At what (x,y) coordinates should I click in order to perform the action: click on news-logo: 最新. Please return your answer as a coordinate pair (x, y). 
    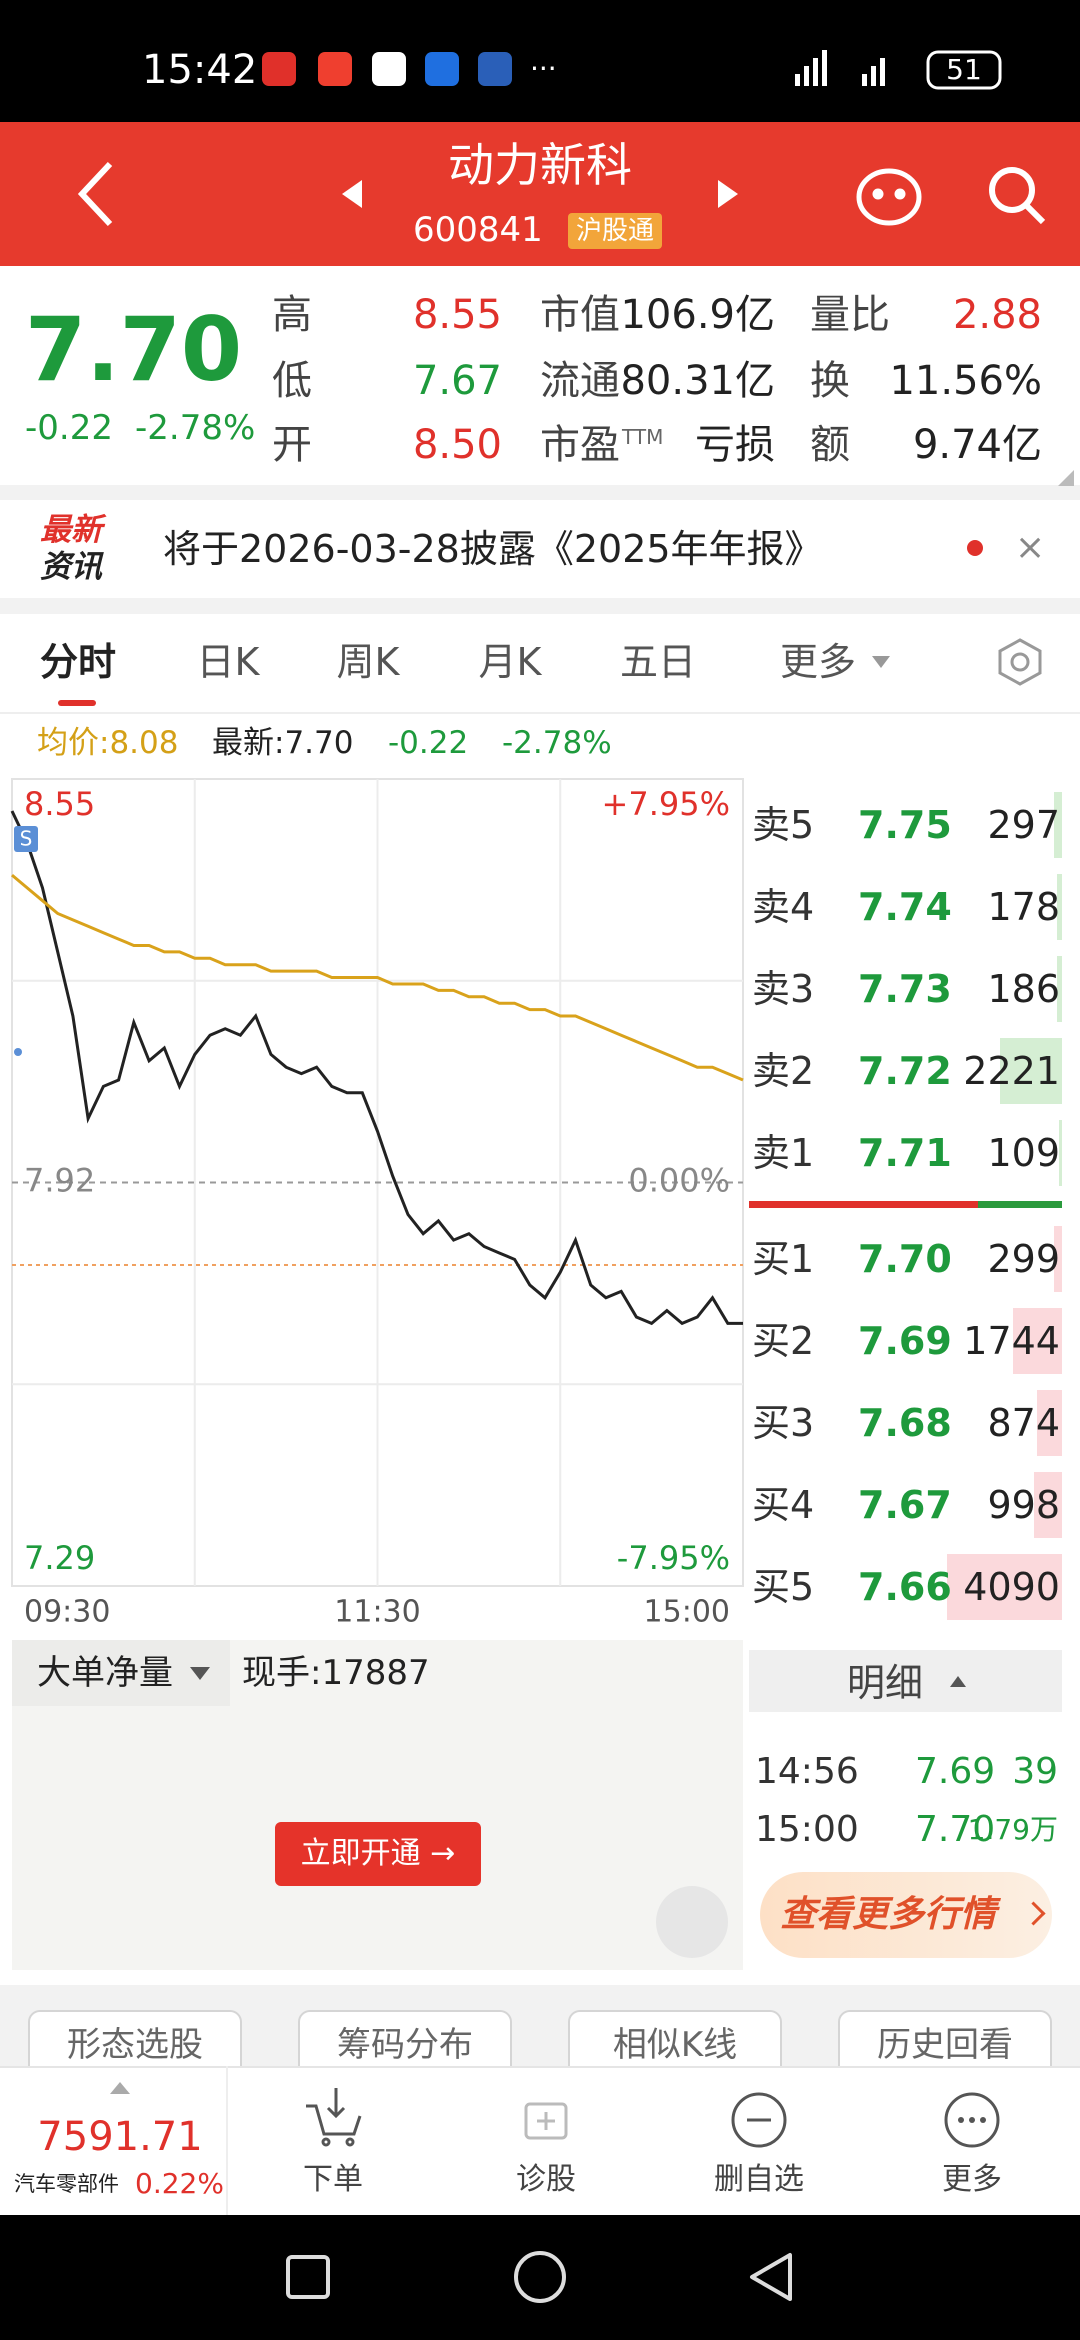
    Looking at the image, I should click on (71, 529).